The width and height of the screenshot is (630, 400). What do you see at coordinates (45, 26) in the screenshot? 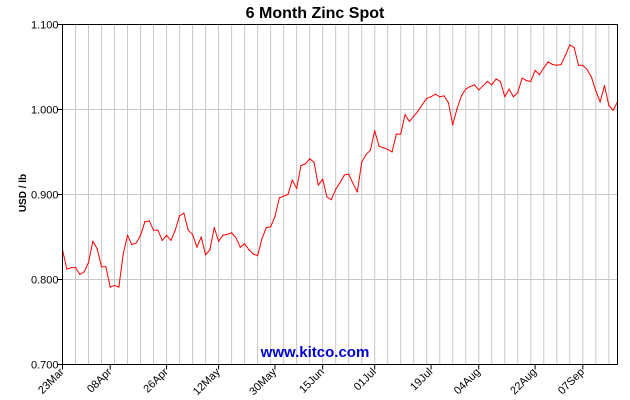
I see `y-tick-label: 1.100` at bounding box center [45, 26].